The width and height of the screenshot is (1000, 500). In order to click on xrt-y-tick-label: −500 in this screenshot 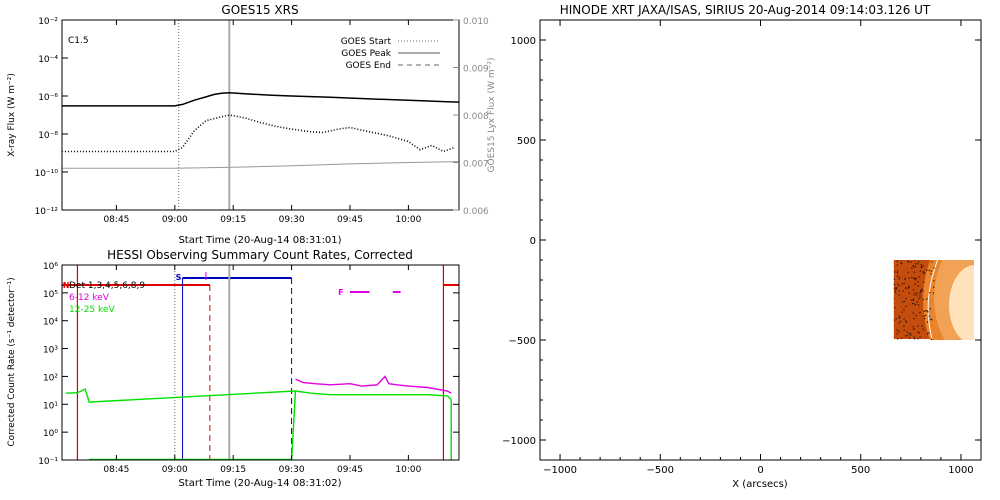, I will do `click(522, 341)`.